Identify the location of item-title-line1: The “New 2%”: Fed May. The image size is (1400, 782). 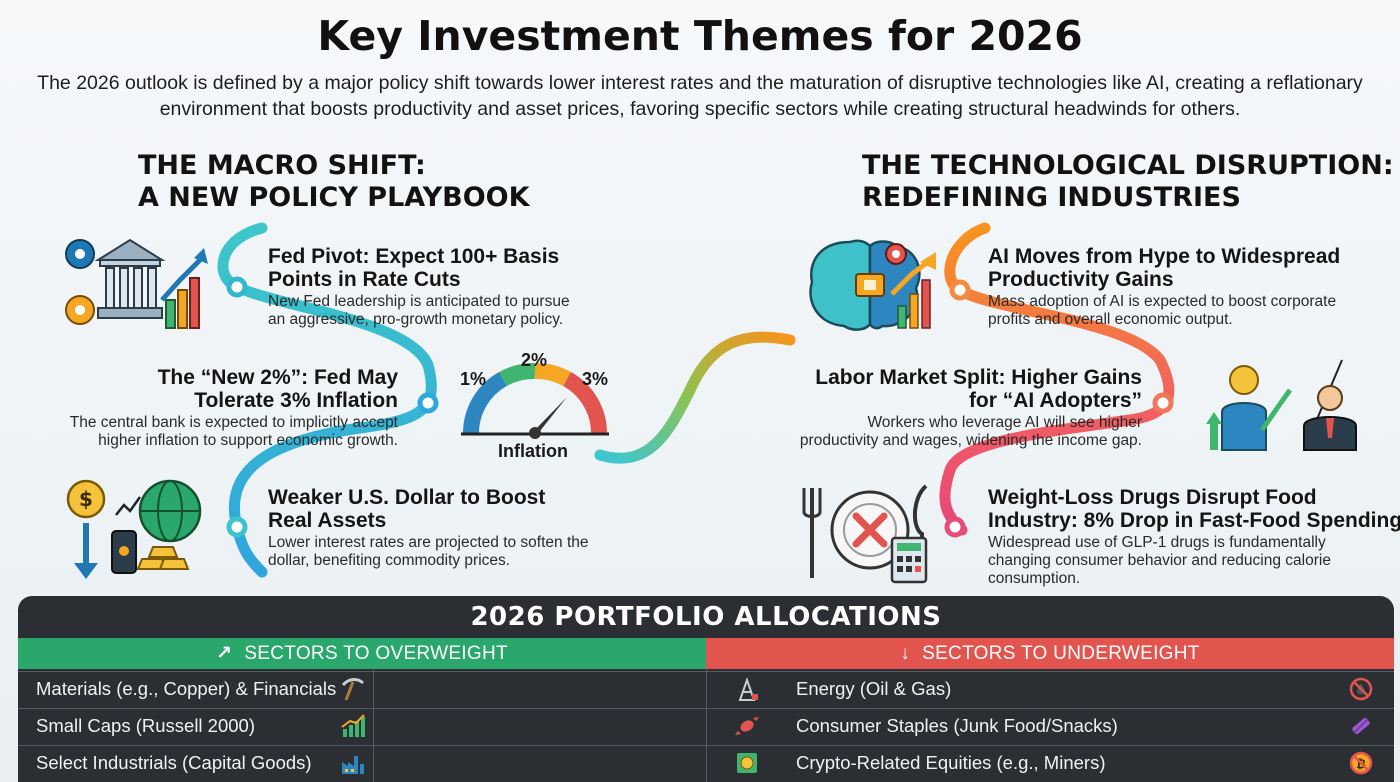
(277, 377).